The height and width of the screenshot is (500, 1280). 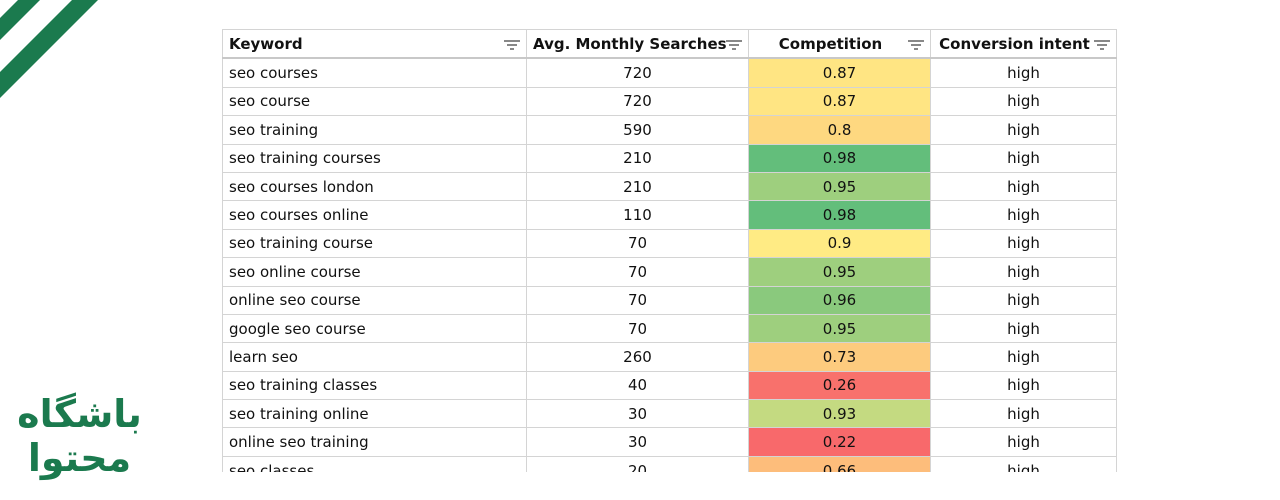 What do you see at coordinates (839, 300) in the screenshot?
I see `competition-cell: 0.96` at bounding box center [839, 300].